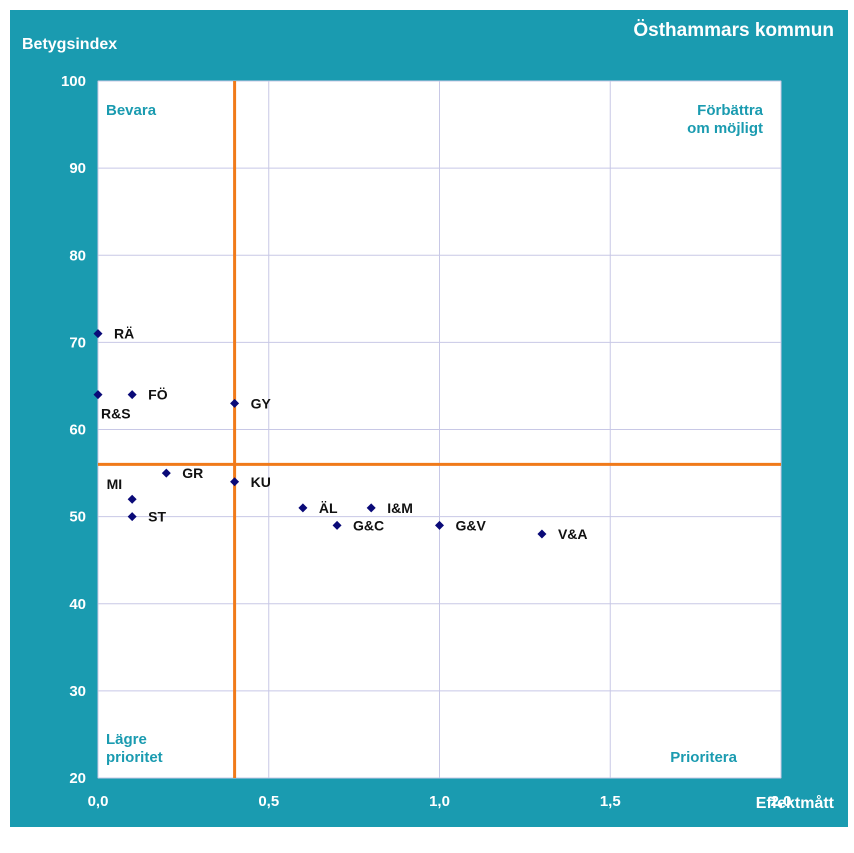 This screenshot has height=853, width=854. Describe the element at coordinates (471, 525) in the screenshot. I see `data-point-label: G&V` at that location.